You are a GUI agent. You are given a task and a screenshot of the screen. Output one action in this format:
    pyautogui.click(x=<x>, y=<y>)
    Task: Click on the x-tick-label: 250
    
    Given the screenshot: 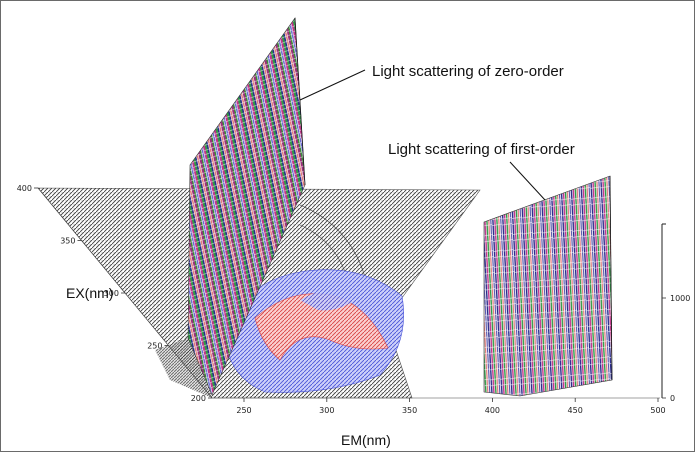 What is the action you would take?
    pyautogui.click(x=243, y=410)
    